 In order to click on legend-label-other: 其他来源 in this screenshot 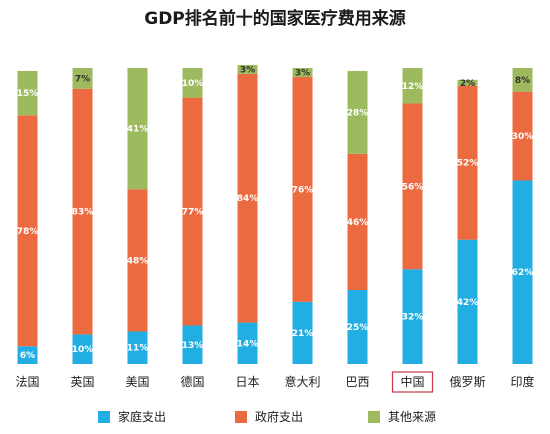, I will do `click(412, 417)`.